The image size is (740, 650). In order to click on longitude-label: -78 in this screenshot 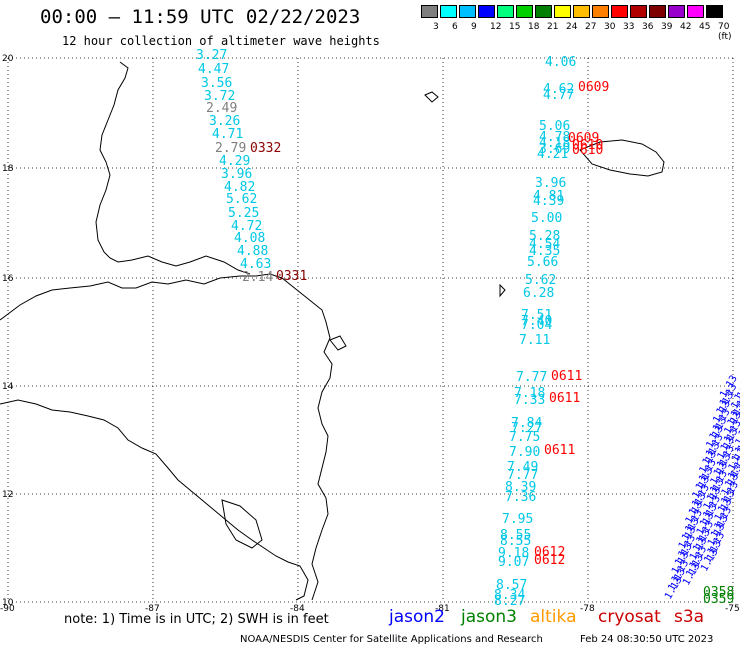, I will do `click(587, 609)`.